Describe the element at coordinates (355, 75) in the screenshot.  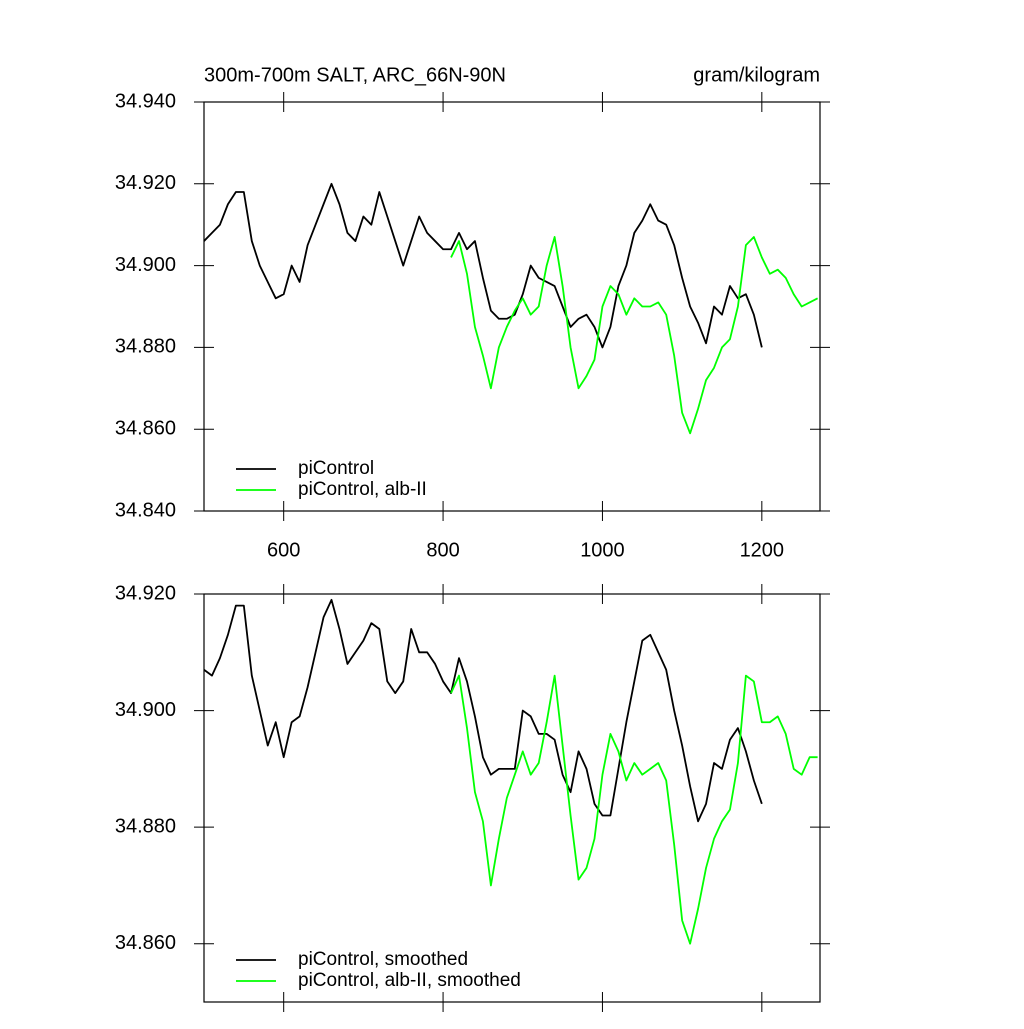
I see `chart-title: 300m-700m SALT, ARC_66N-90N` at that location.